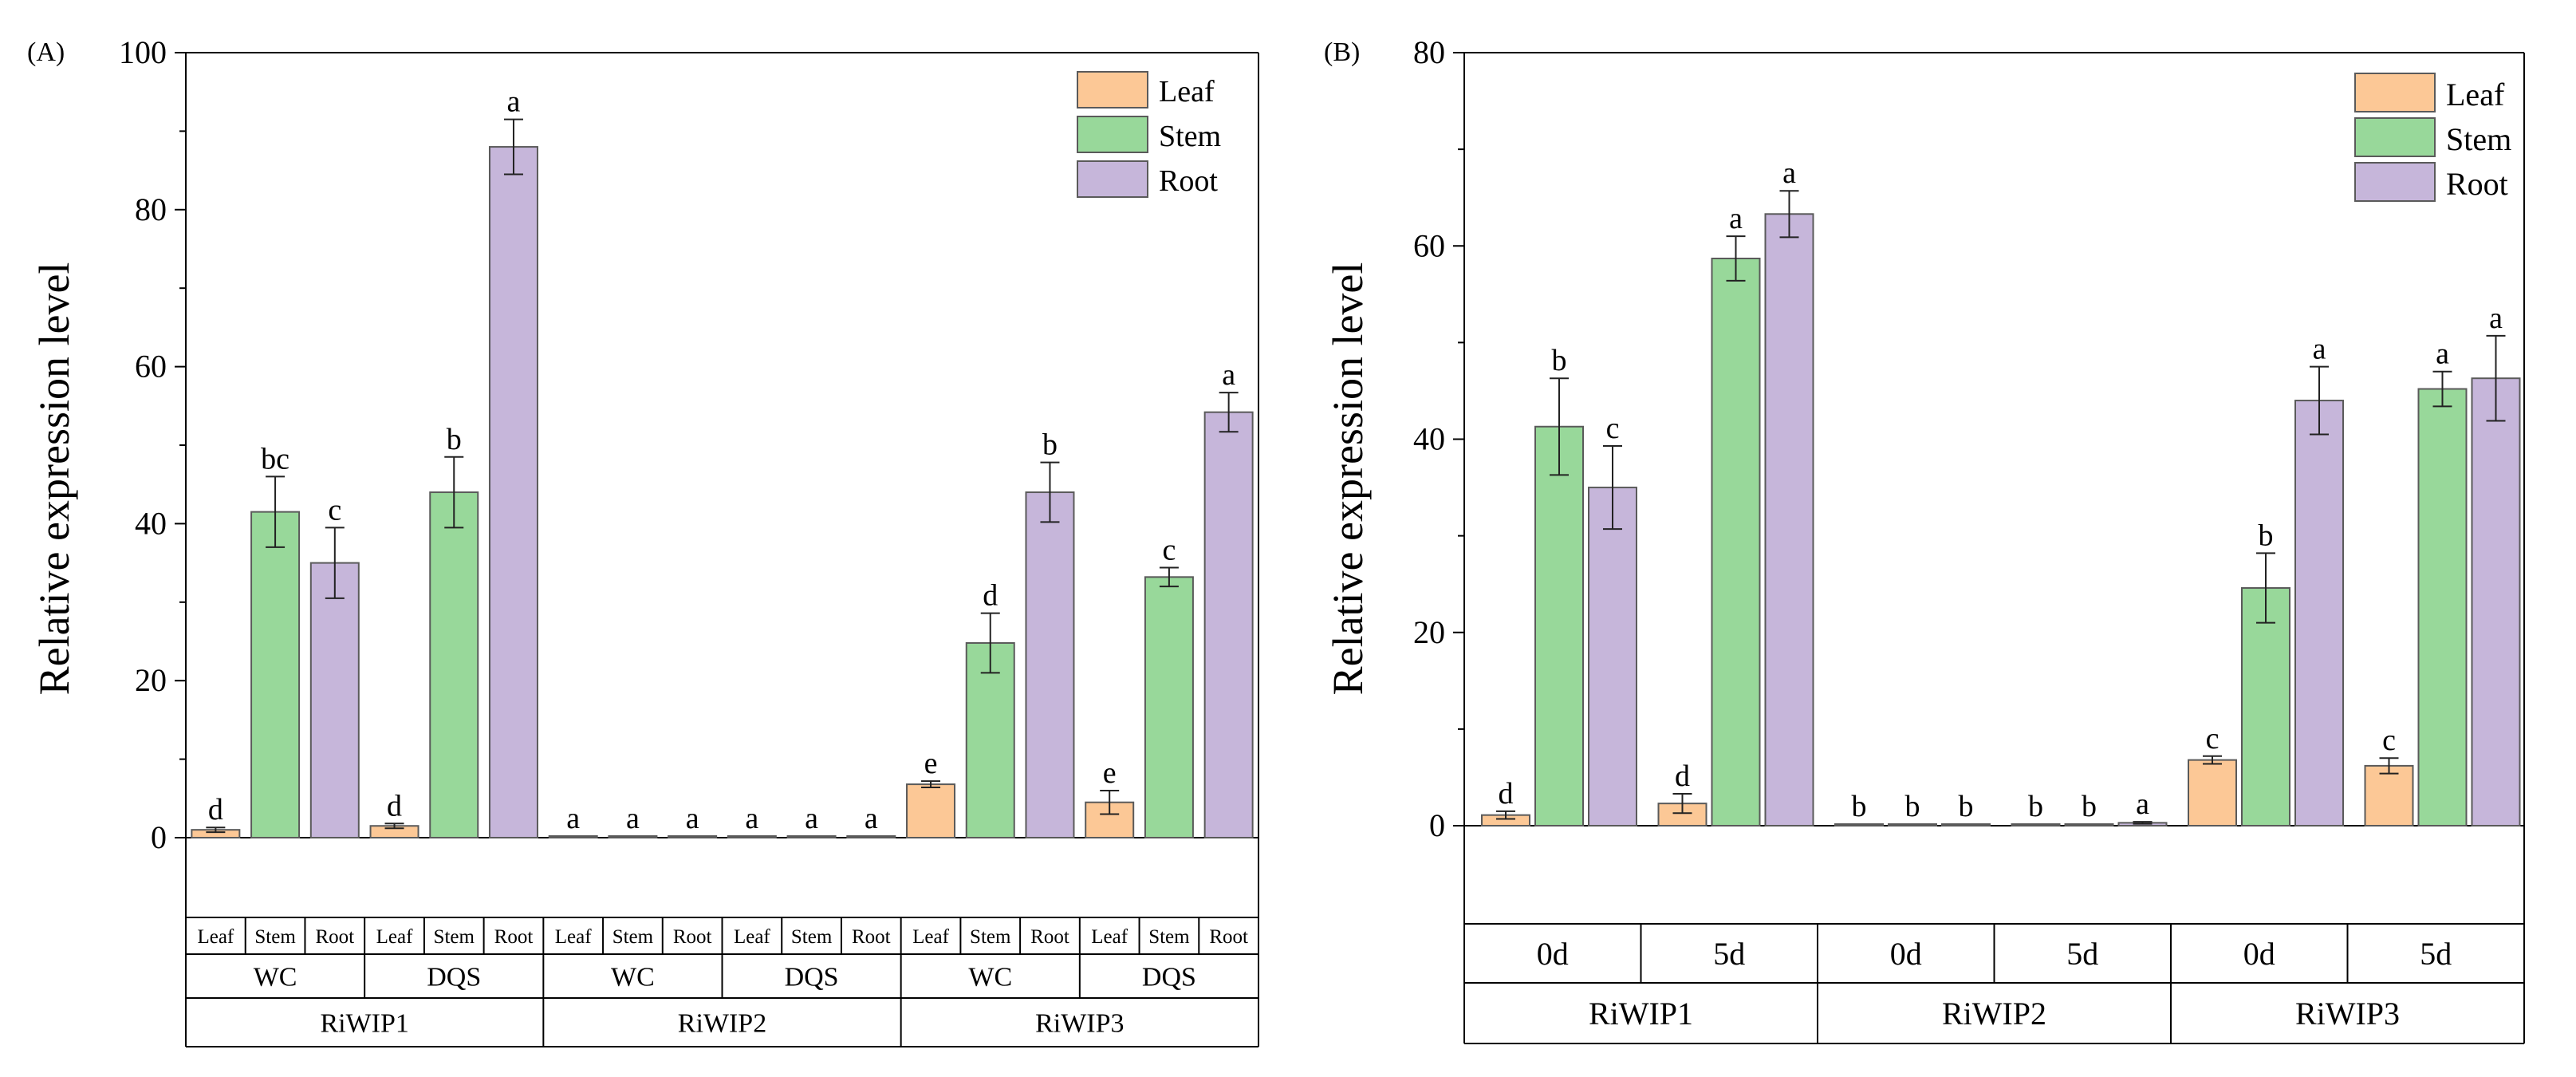 The height and width of the screenshot is (1077, 2576). What do you see at coordinates (334, 700) in the screenshot?
I see `bar-riwip1-wc-root` at bounding box center [334, 700].